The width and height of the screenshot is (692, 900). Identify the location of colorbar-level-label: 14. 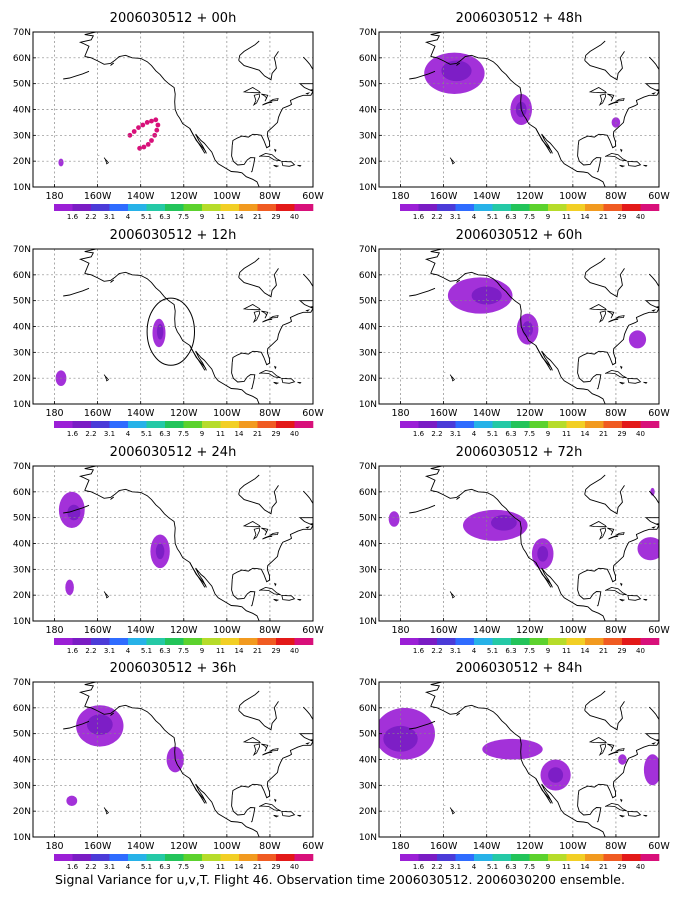
(239, 434).